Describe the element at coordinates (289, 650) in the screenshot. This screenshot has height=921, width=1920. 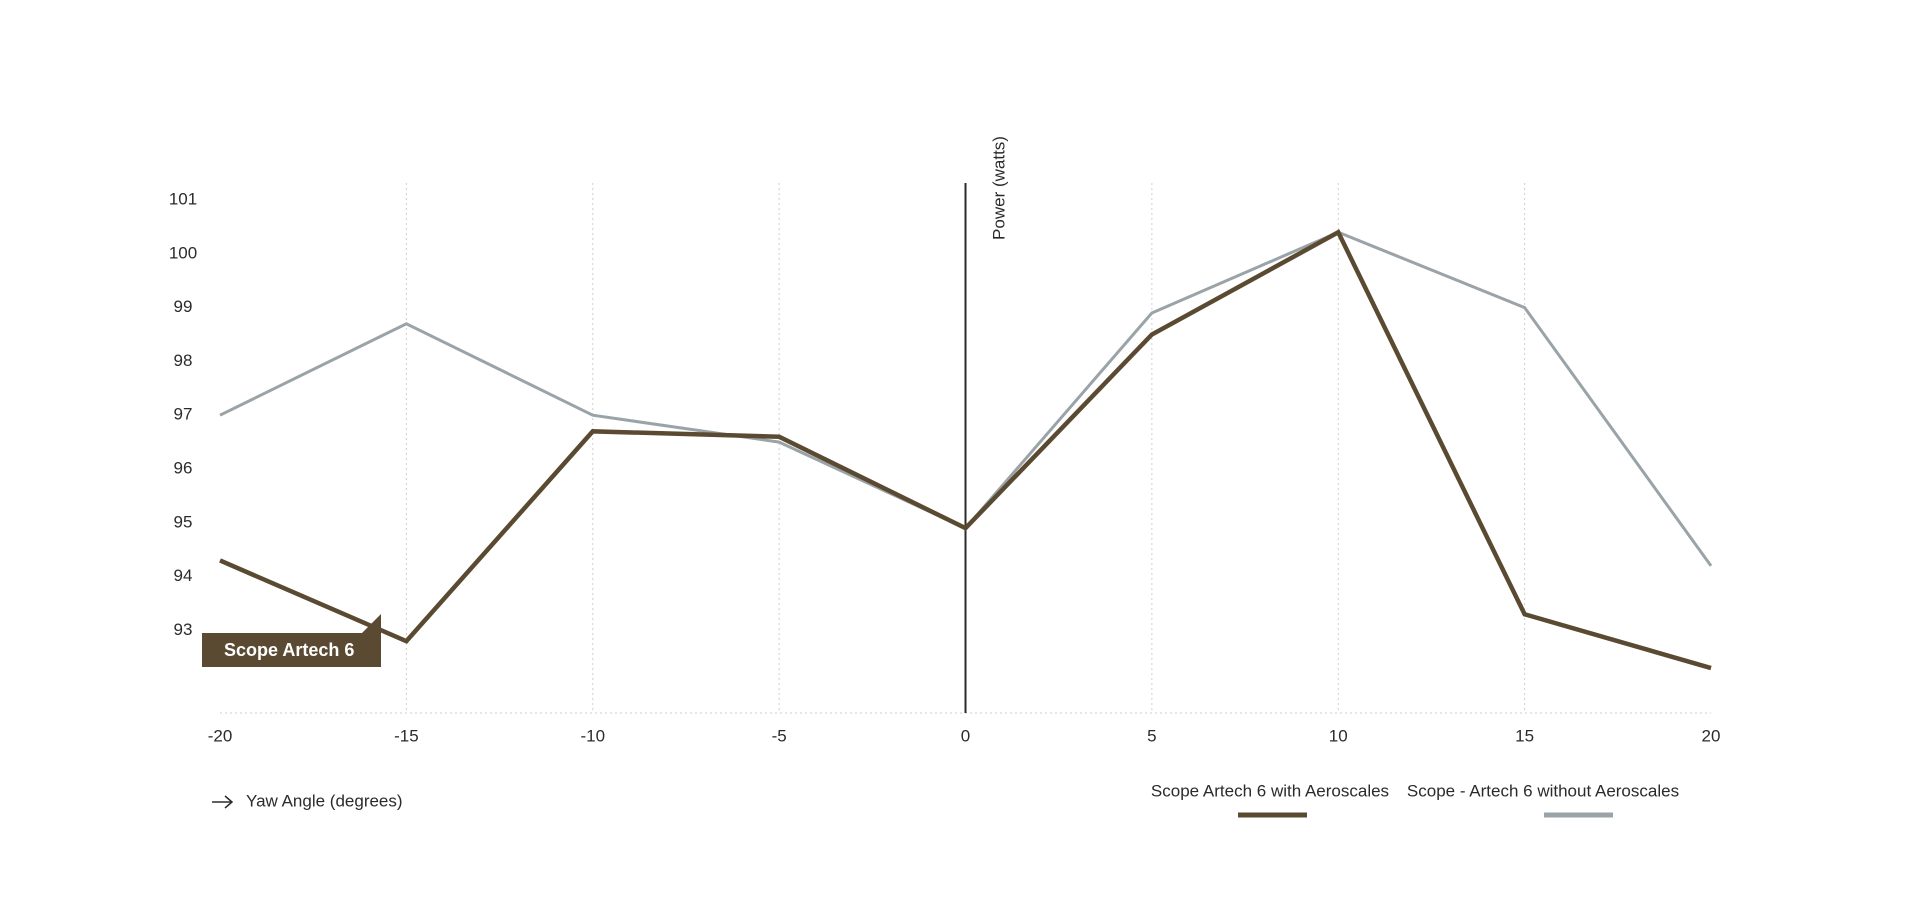
I see `callout-label: Scope Artech 6` at that location.